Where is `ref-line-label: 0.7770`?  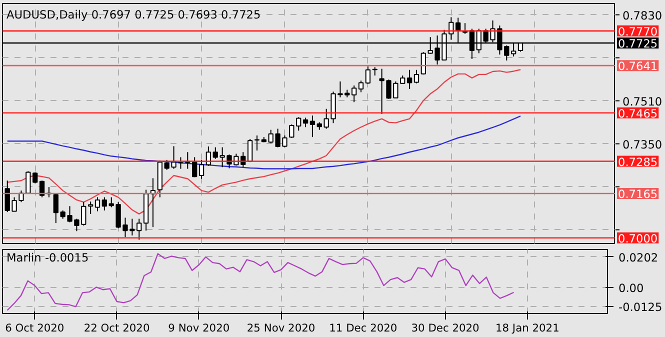 ref-line-label: 0.7770 is located at coordinates (638, 31).